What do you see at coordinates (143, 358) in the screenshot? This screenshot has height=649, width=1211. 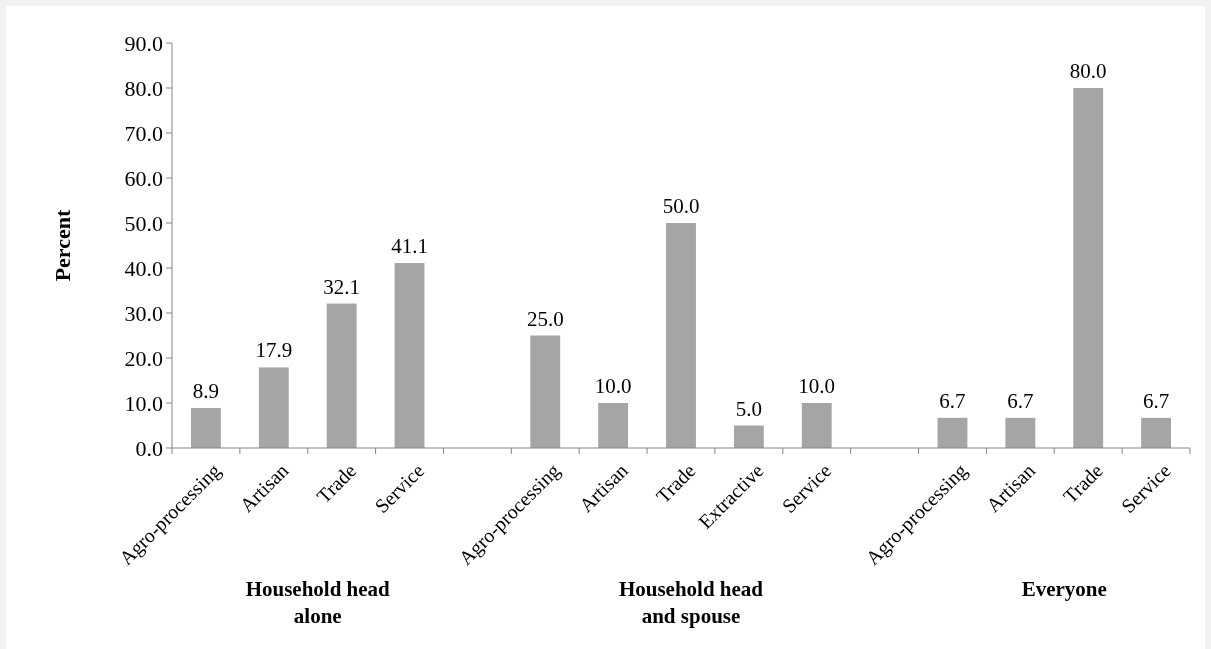 I see `y-tick-label: 20.0` at bounding box center [143, 358].